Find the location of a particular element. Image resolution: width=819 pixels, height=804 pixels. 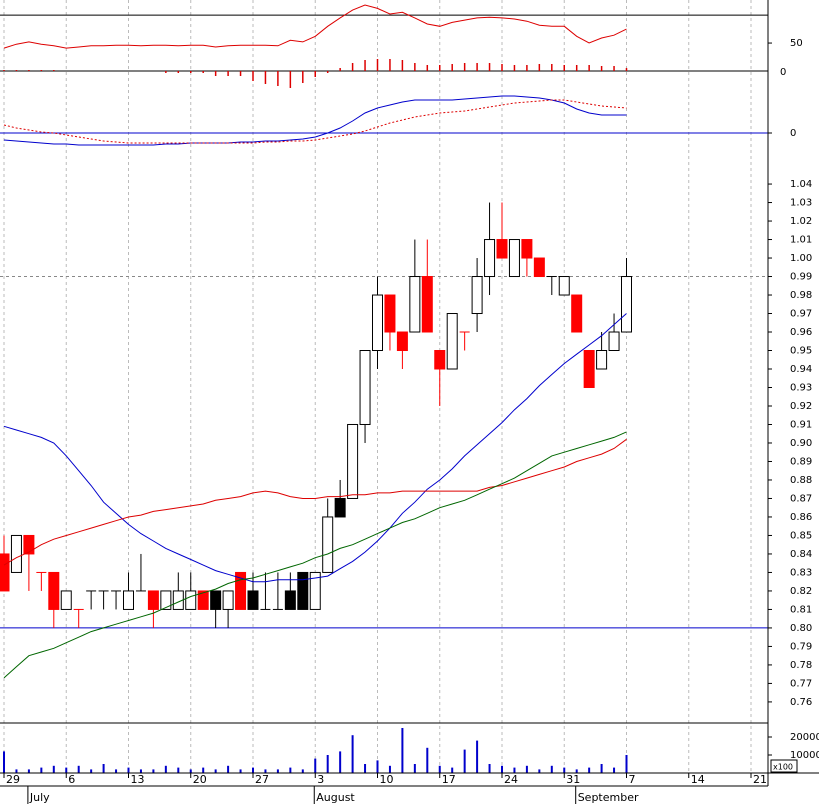

unit-box is located at coordinates (784, 766).